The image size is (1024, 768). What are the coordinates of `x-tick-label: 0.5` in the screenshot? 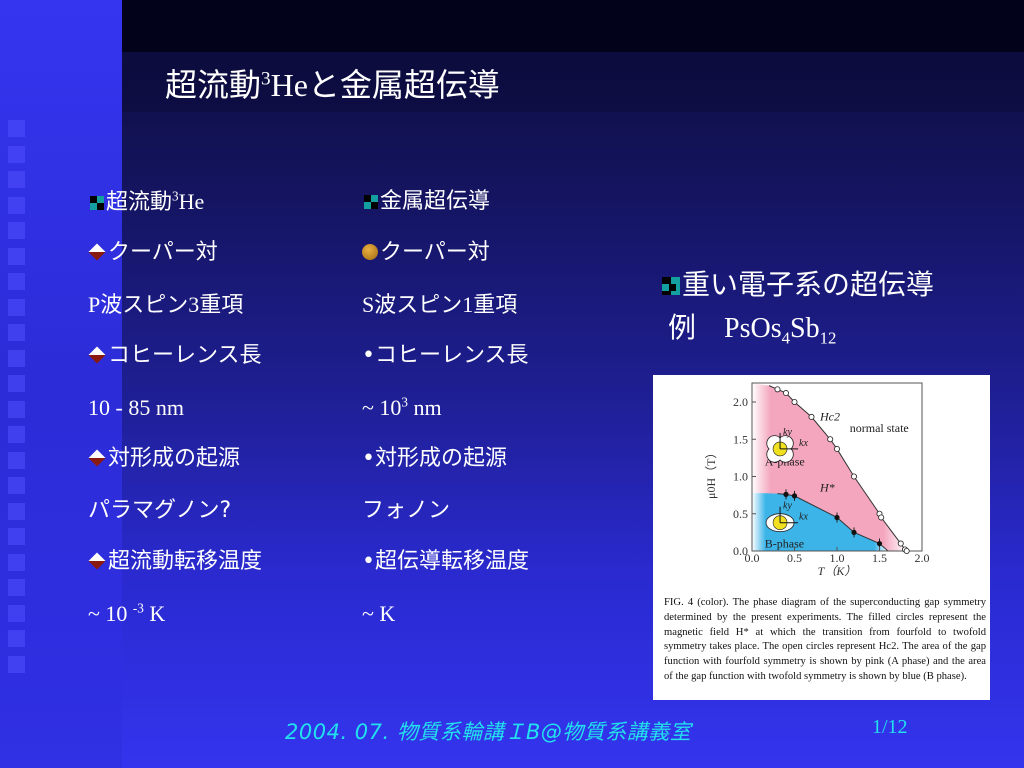 It's located at (794, 558).